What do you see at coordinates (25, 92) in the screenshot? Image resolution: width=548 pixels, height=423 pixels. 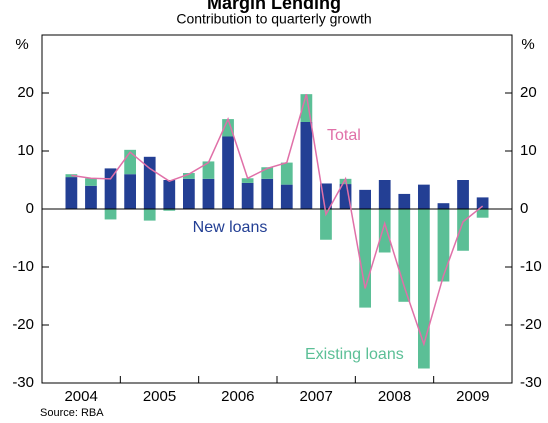 I see `y-tick-label: 20` at bounding box center [25, 92].